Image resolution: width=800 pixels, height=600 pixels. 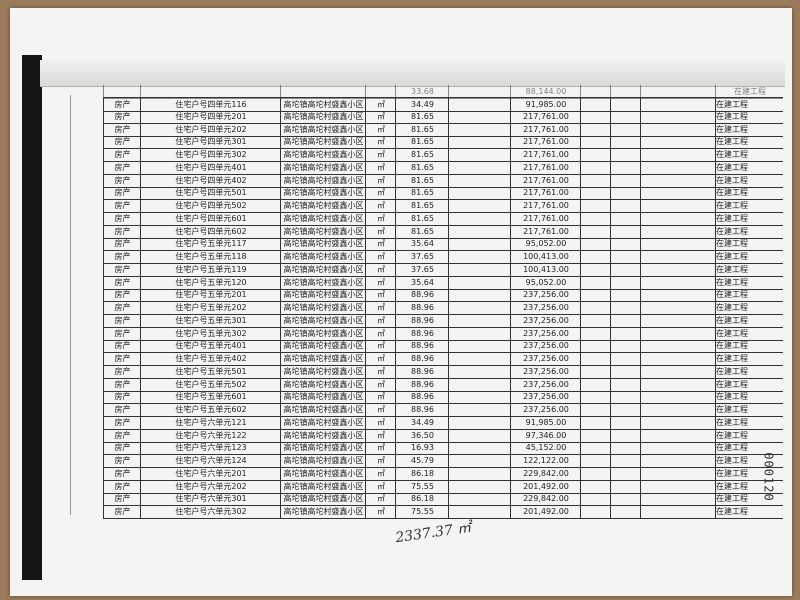 I want to click on table-cell: 住宅户号五单元119, so click(x=210, y=269).